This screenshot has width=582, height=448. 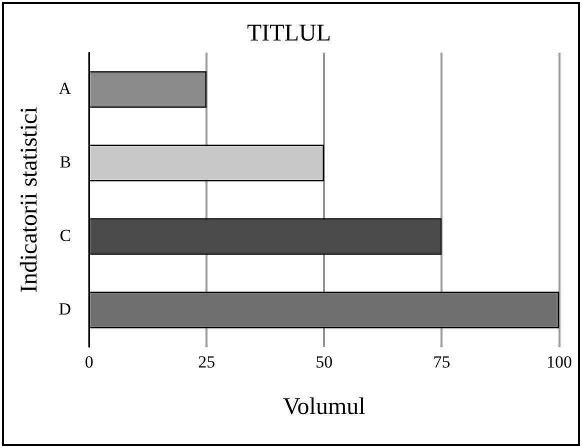 What do you see at coordinates (65, 309) in the screenshot?
I see `y-tick-label: D` at bounding box center [65, 309].